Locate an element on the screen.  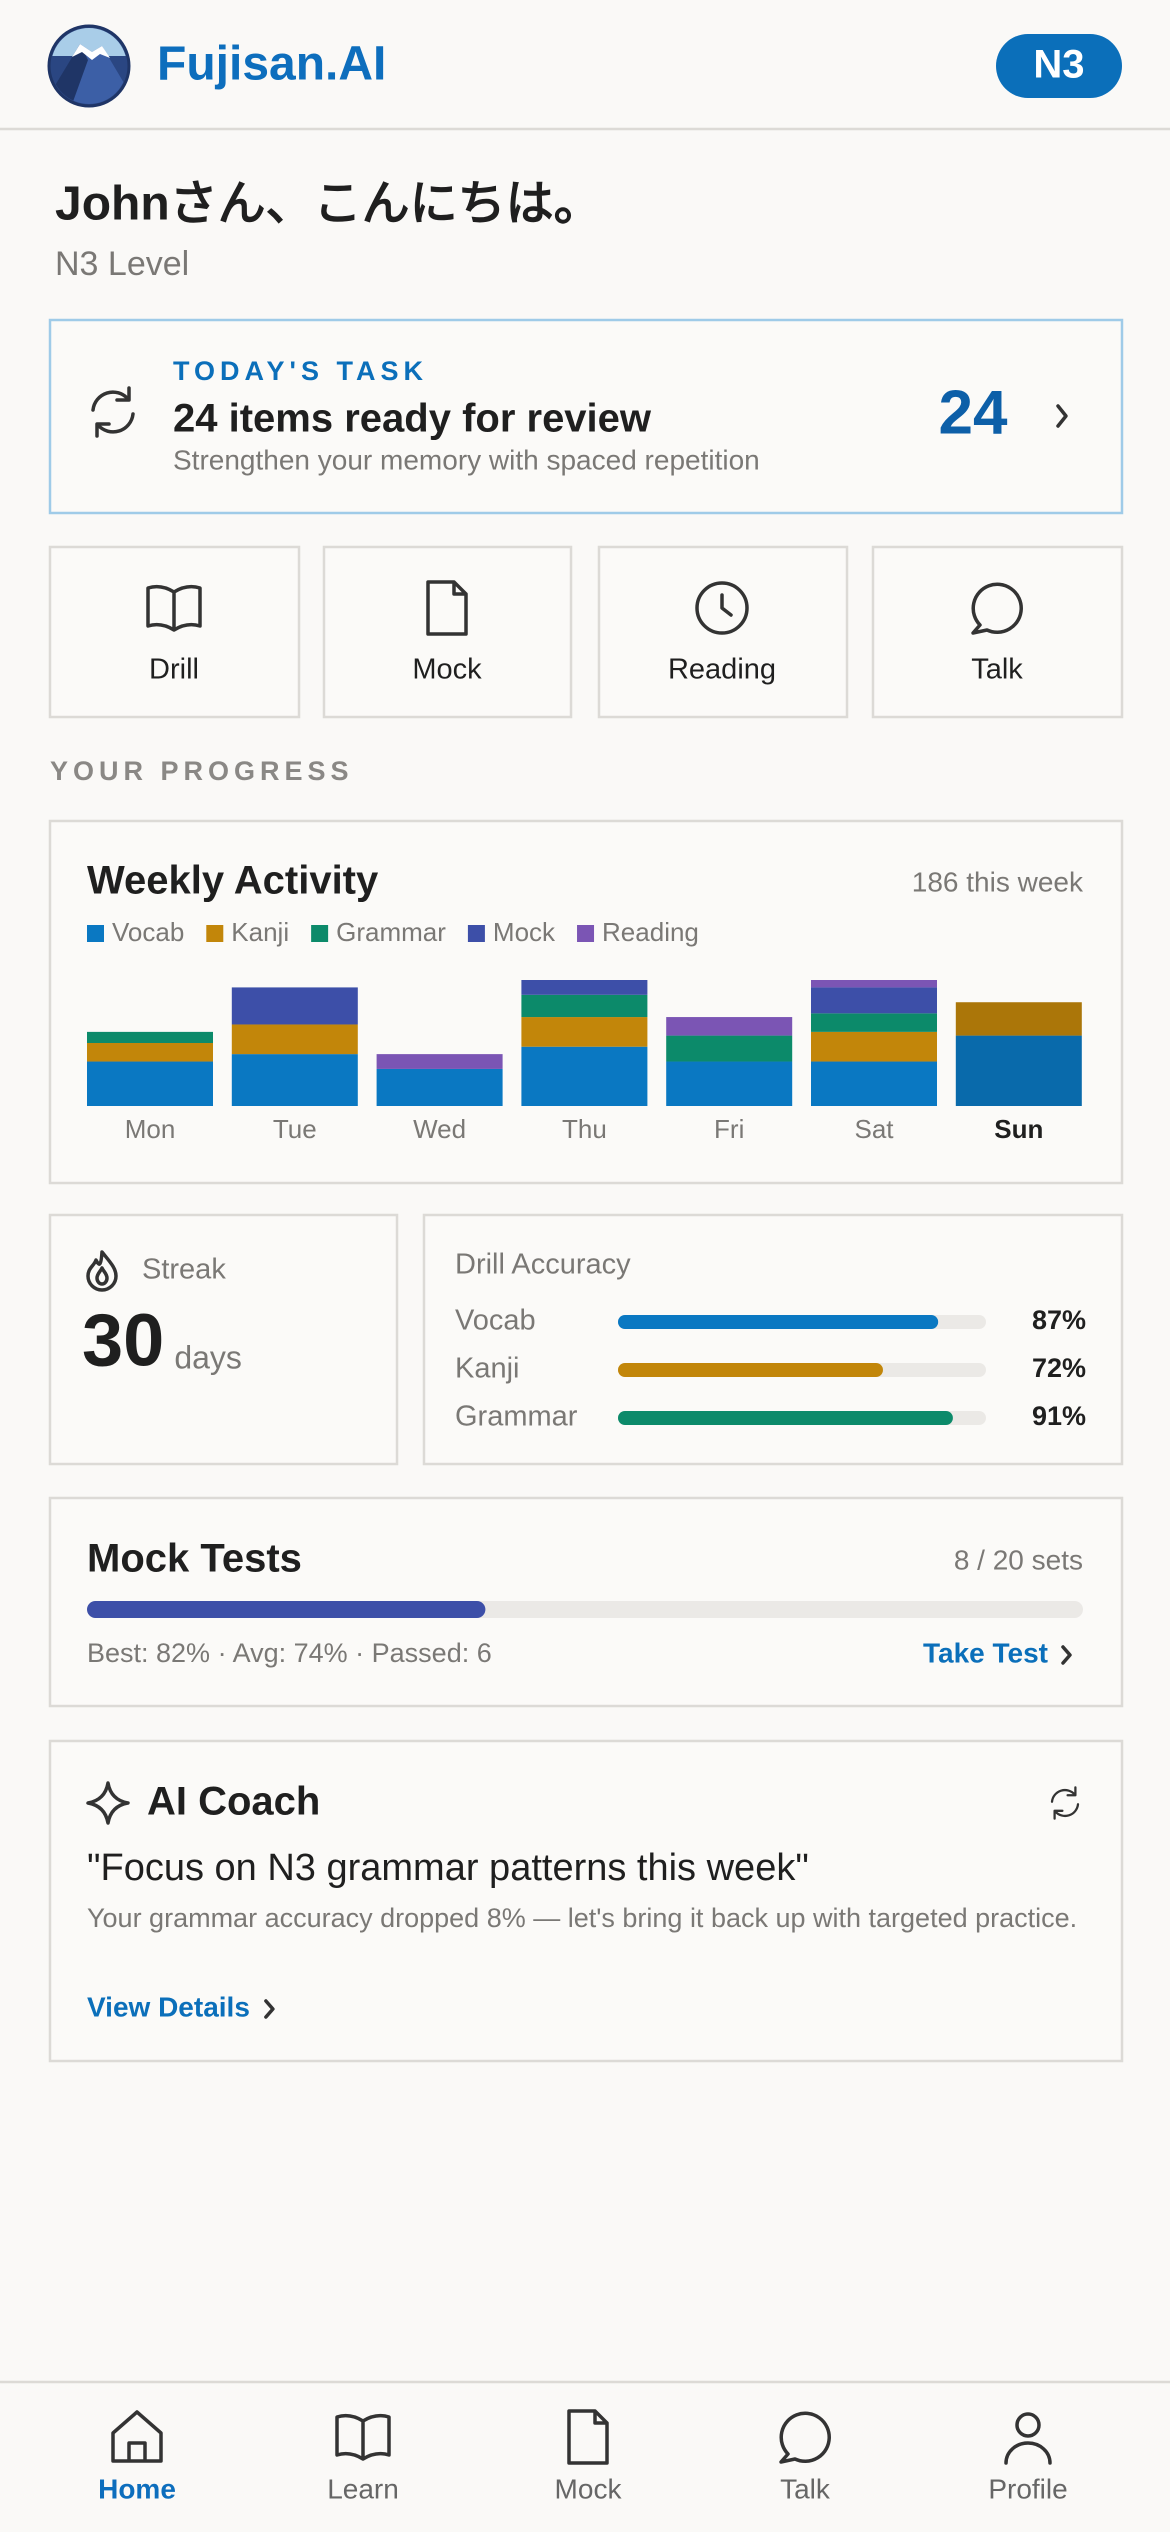
streak-unit: days is located at coordinates (208, 1357).